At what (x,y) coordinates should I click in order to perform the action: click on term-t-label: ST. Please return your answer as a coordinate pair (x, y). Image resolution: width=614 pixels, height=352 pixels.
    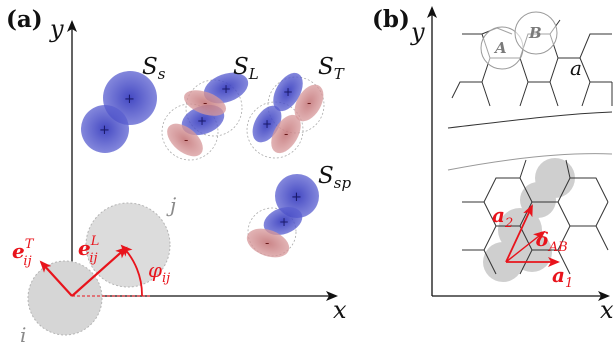
    Looking at the image, I should click on (331, 68).